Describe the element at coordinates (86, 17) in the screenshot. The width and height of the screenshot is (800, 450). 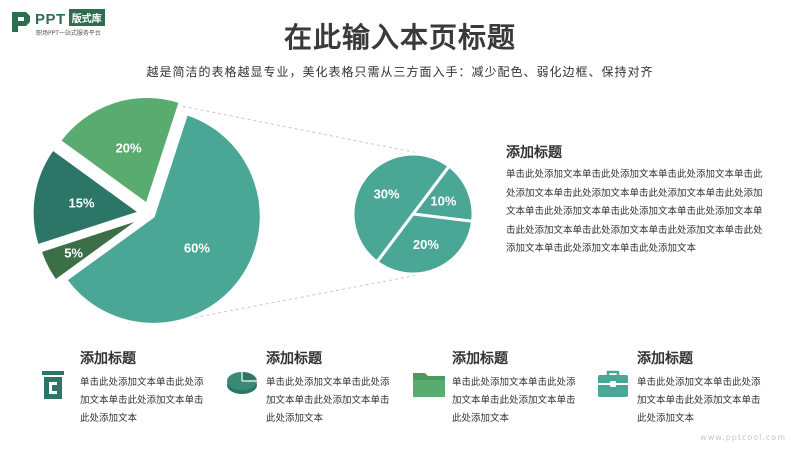
I see `logo-badge: 版式库` at that location.